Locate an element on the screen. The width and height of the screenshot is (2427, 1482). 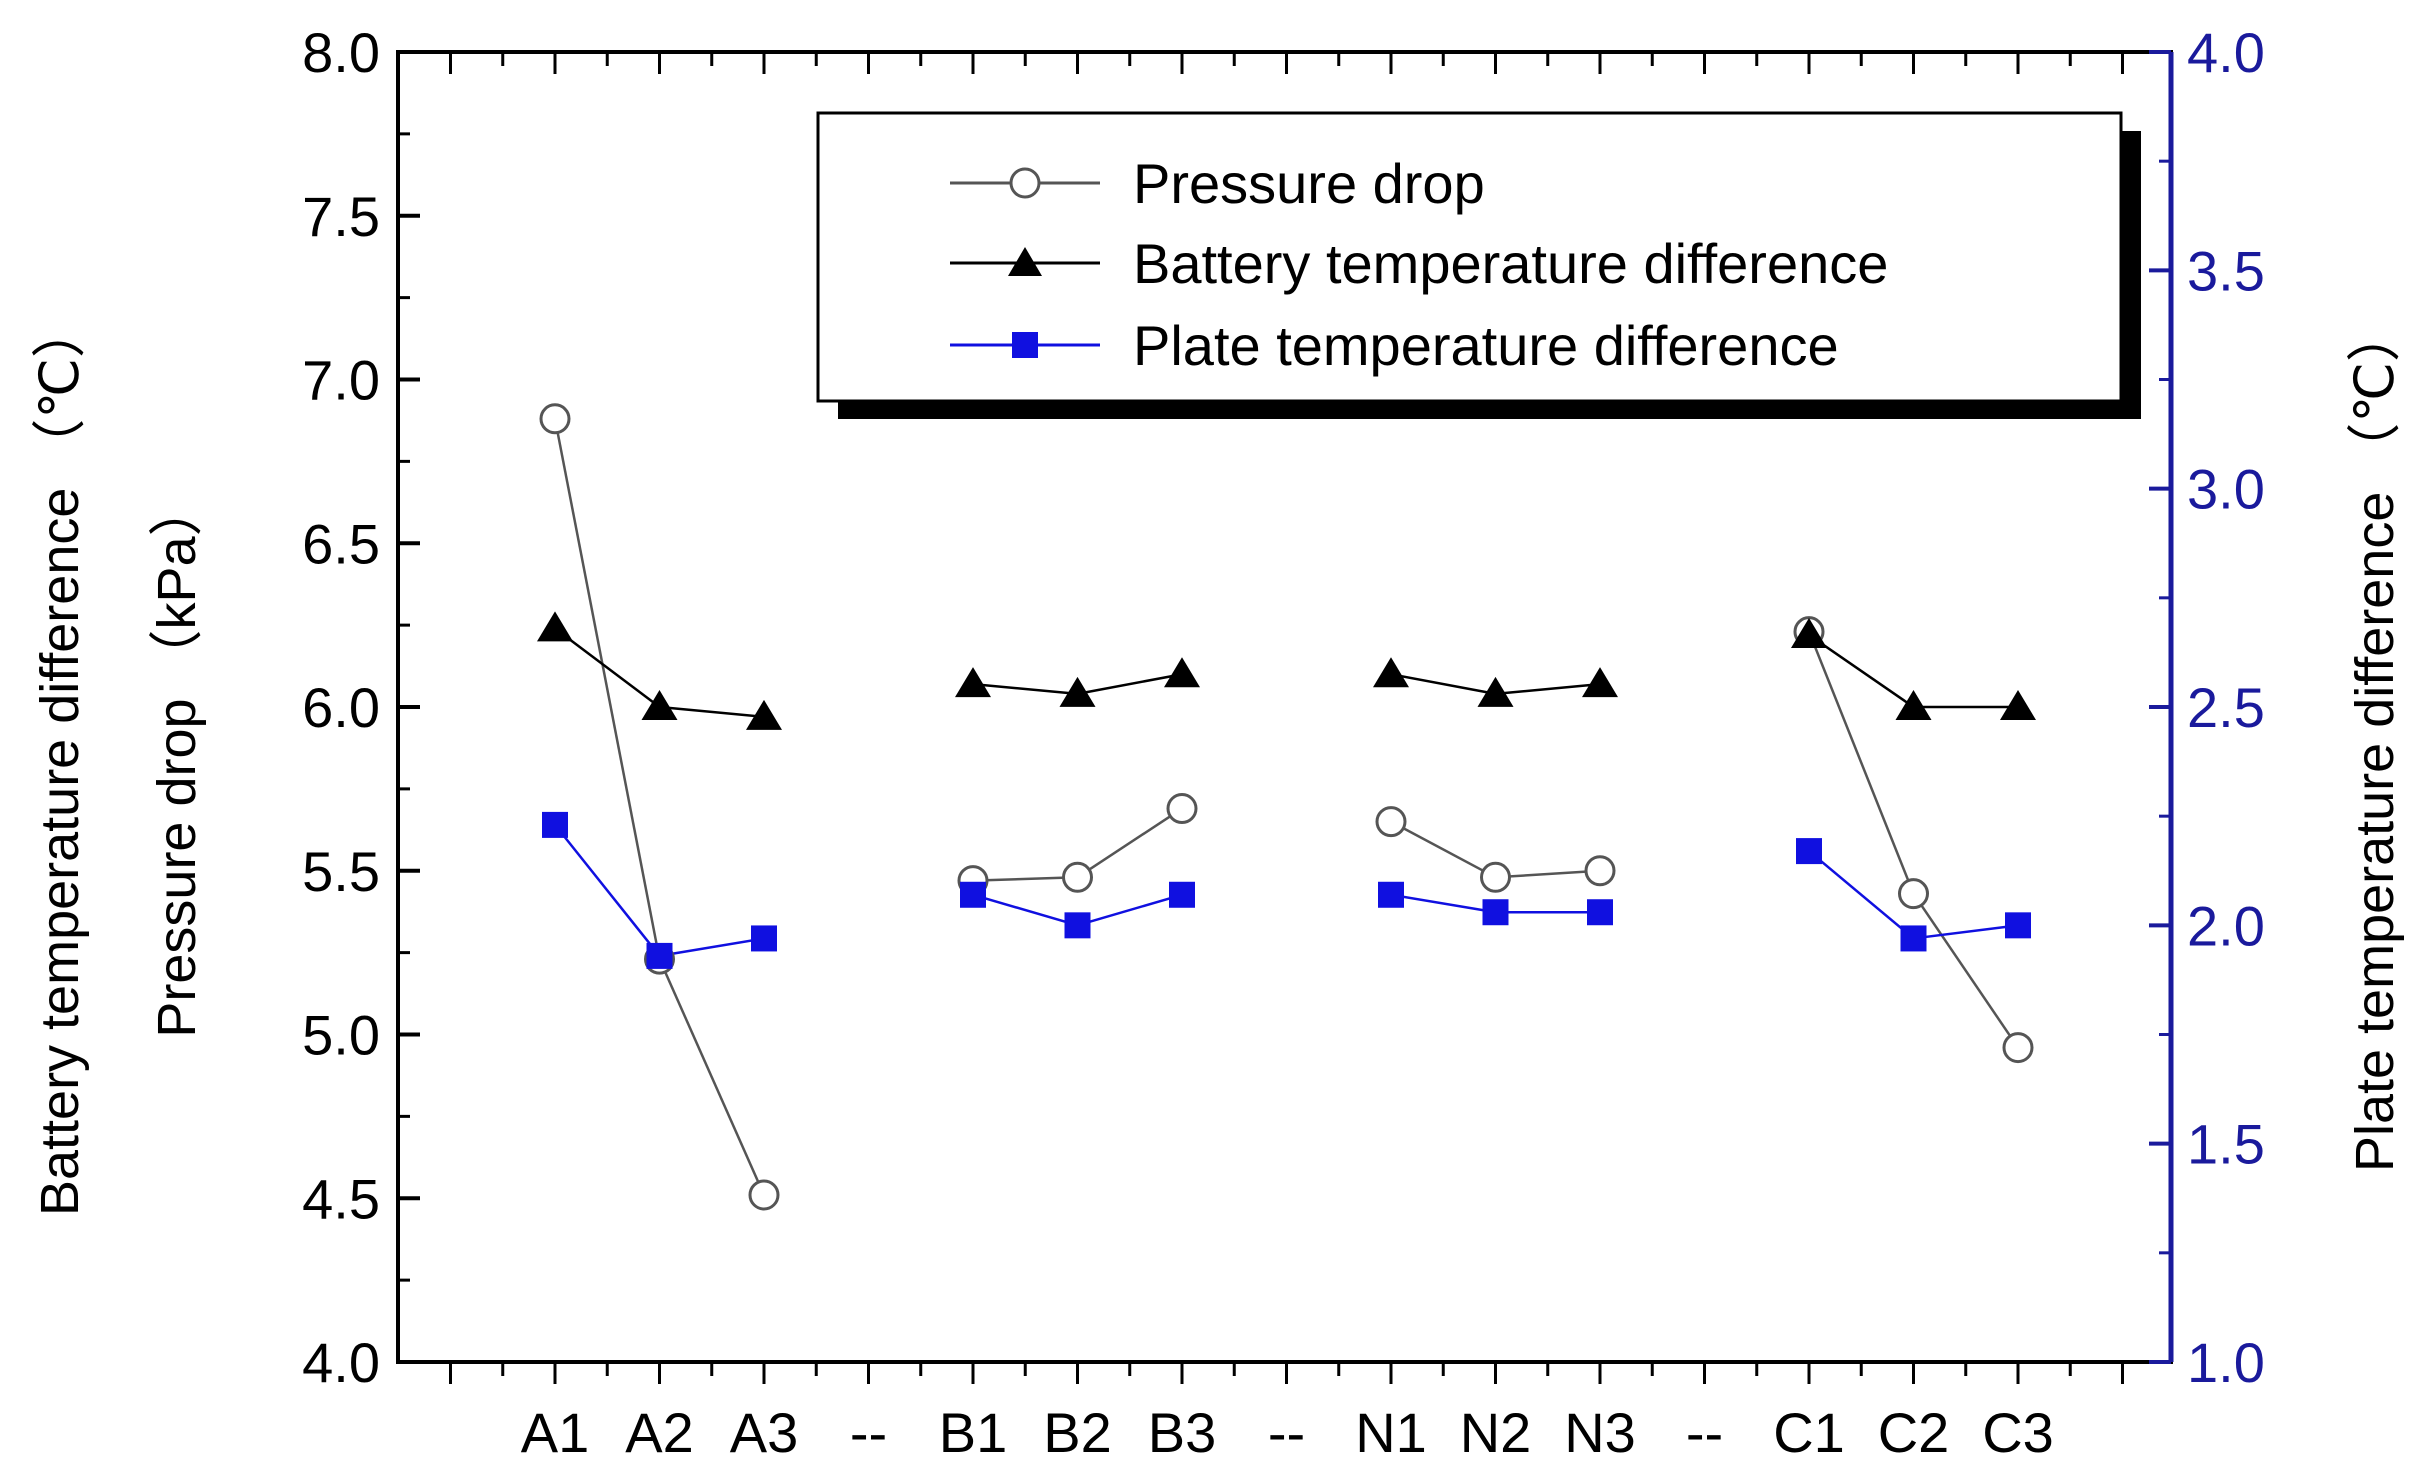
category-label: C1 is located at coordinates (1809, 1432).